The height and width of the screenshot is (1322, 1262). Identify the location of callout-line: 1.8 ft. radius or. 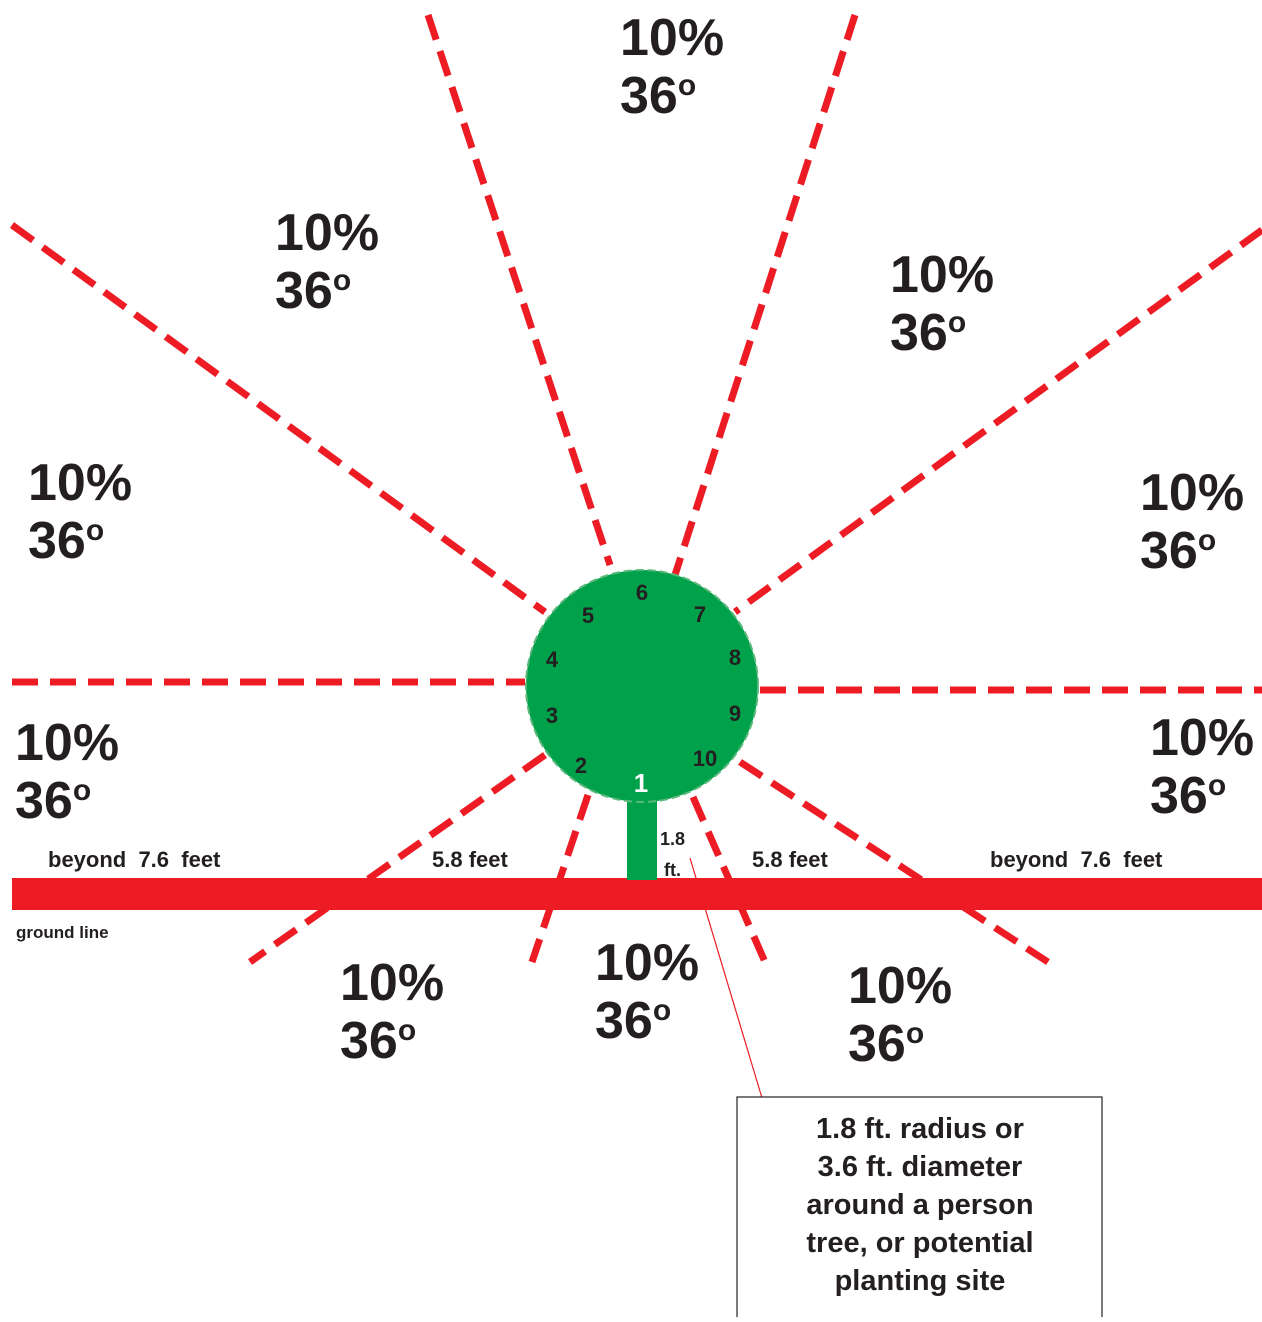
(920, 1129).